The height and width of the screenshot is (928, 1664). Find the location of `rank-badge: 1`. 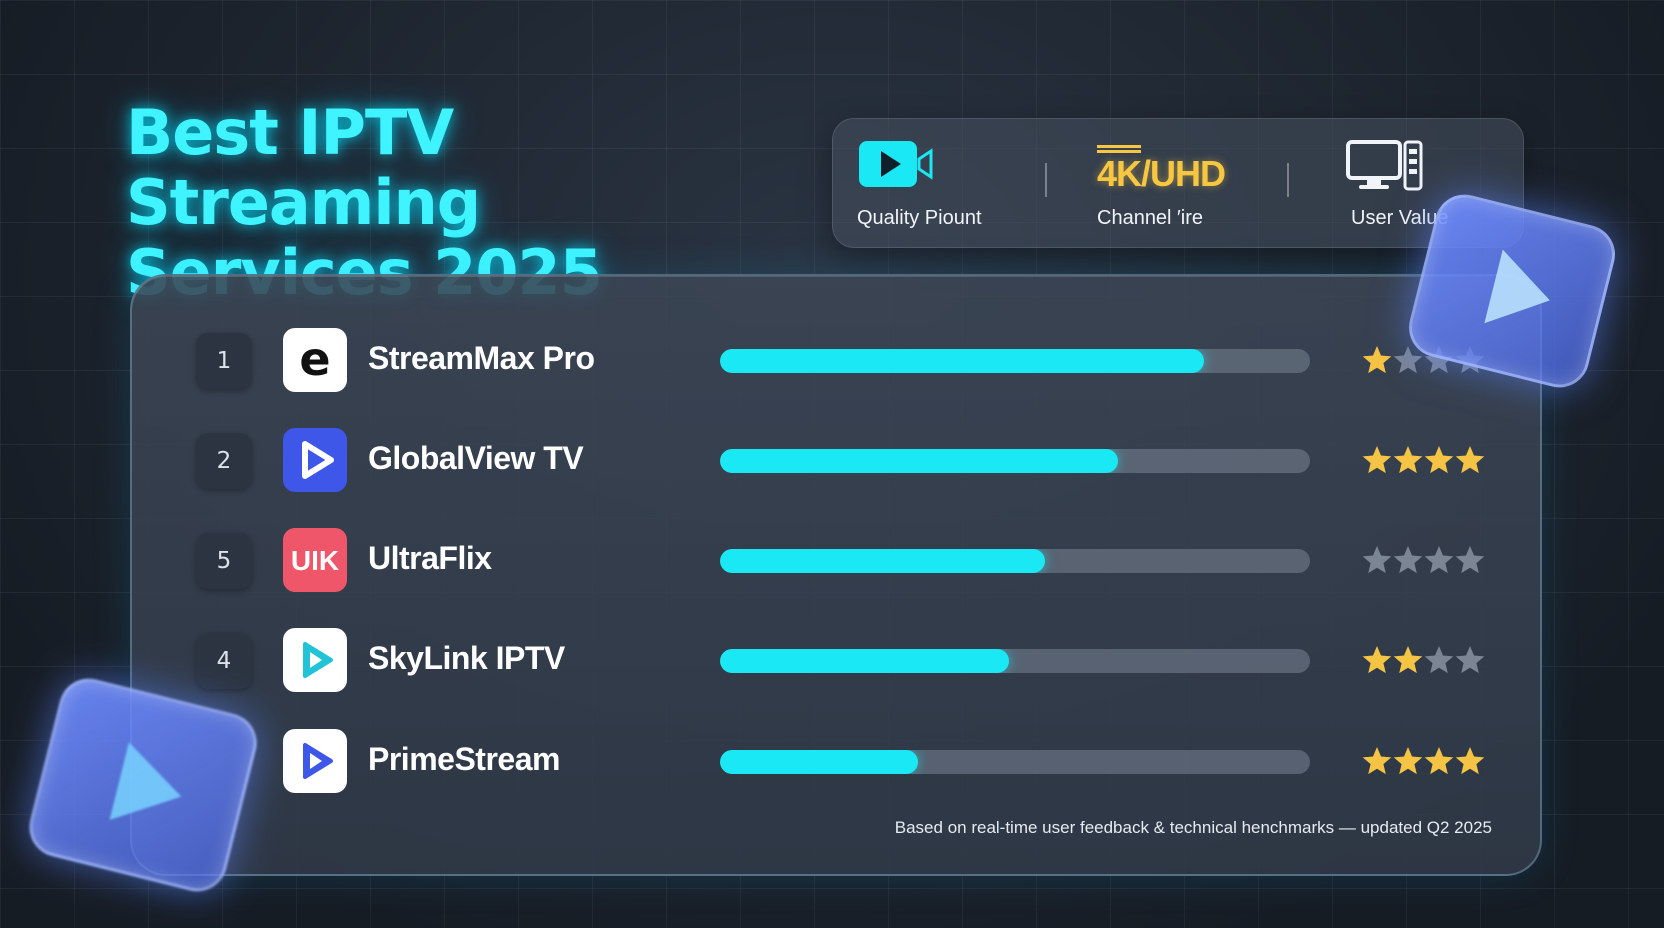

rank-badge: 1 is located at coordinates (224, 361).